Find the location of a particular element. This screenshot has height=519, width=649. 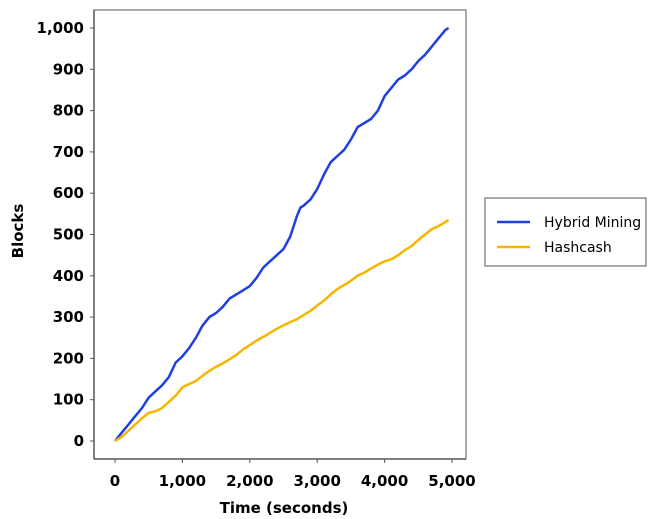

x-tick-label: 1,000 is located at coordinates (182, 481).